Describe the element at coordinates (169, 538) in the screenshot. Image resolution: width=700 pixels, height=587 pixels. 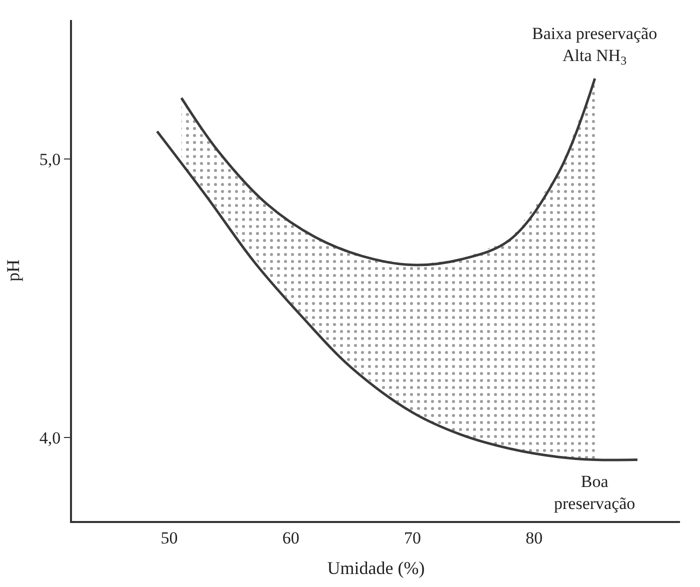
I see `x-tick-label: 50` at that location.